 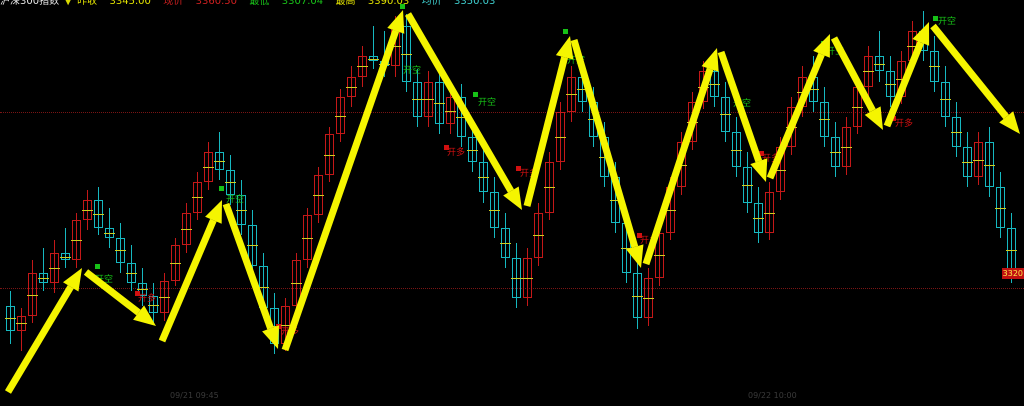 I want to click on signal-marker-long, so click(x=518, y=168).